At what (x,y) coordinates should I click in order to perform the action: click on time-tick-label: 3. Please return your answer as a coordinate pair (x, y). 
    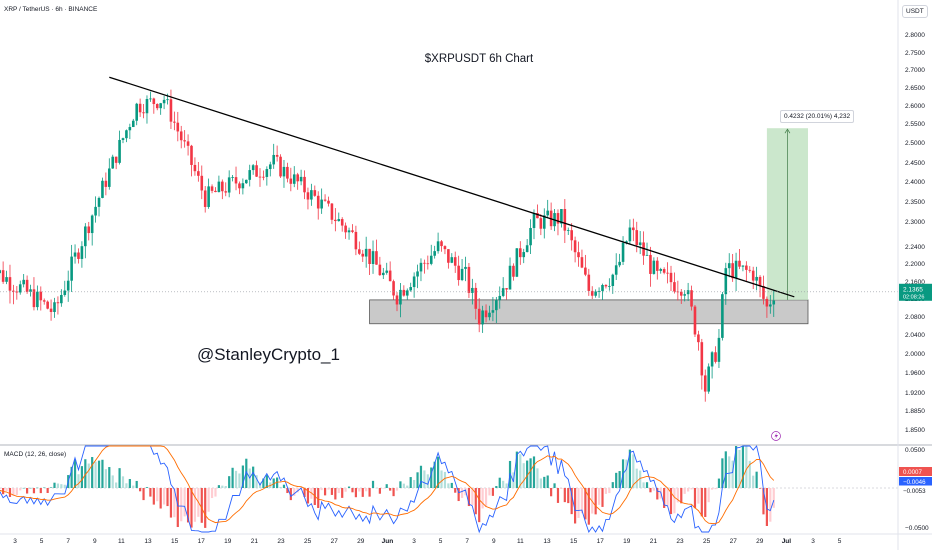
    Looking at the image, I should click on (414, 541).